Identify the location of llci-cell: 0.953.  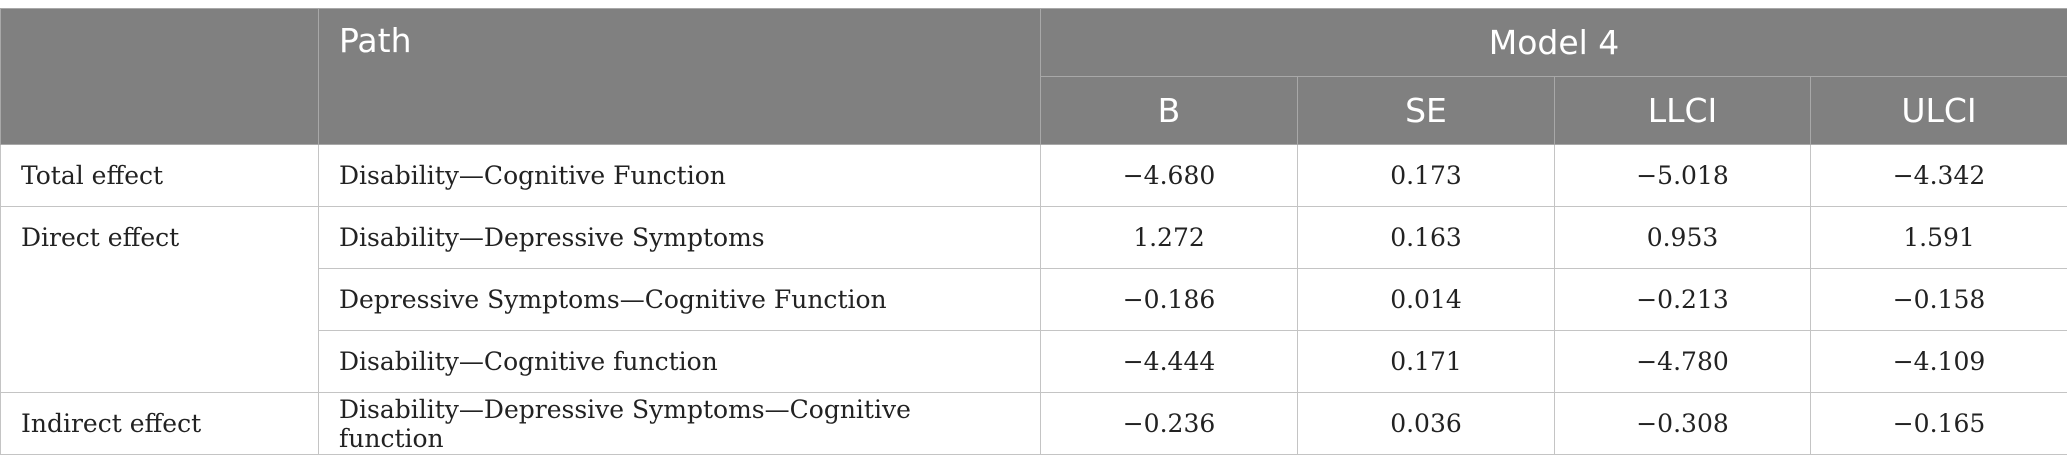
(1682, 237).